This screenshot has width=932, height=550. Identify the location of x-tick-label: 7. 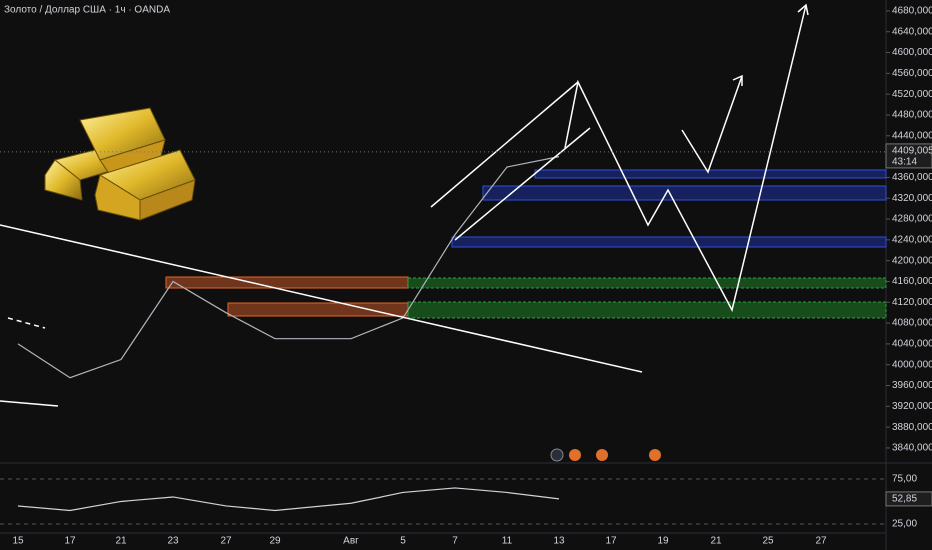
(455, 541).